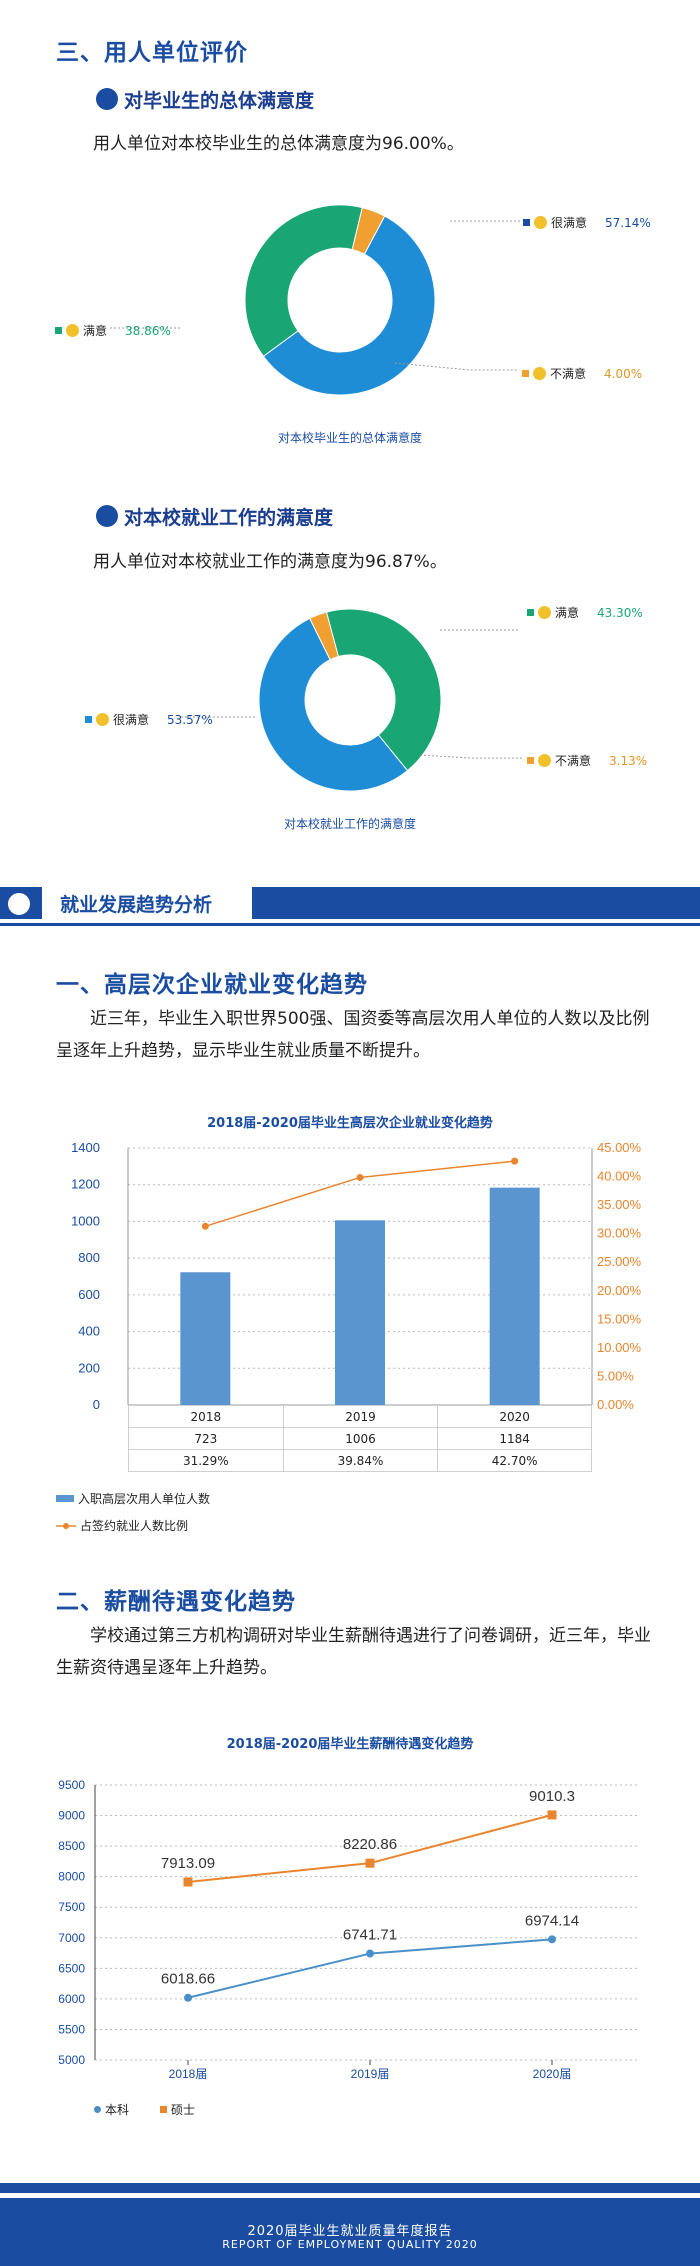  Describe the element at coordinates (71, 1999) in the screenshot. I see `y-tick-label: 6000` at that location.